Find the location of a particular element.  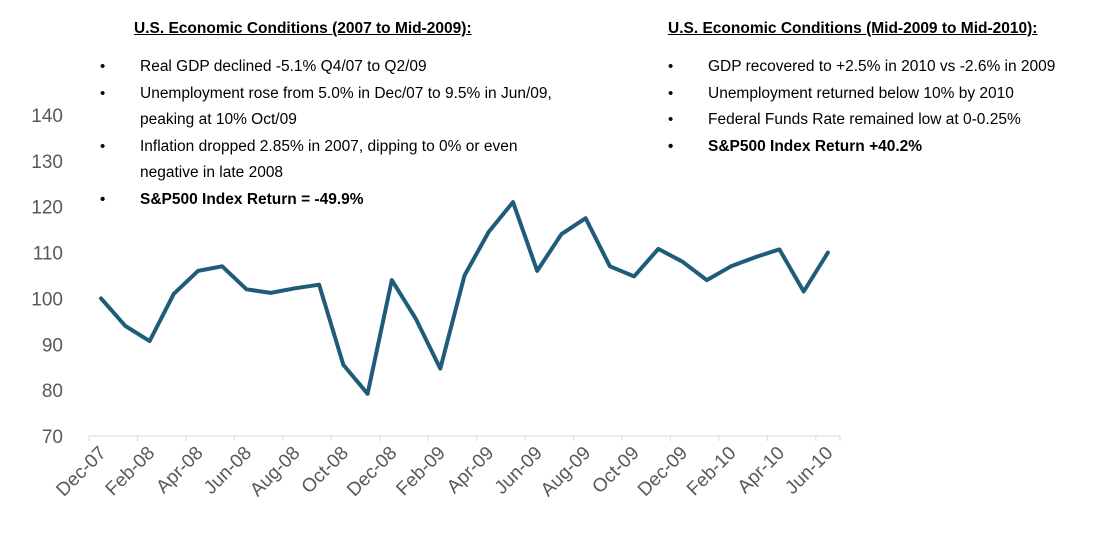

y-tick-label: 90 is located at coordinates (52, 345).